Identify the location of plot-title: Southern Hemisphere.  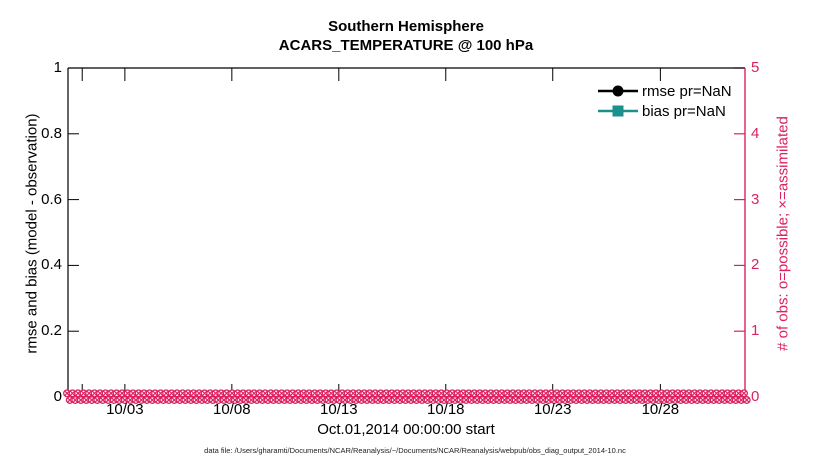
(406, 26).